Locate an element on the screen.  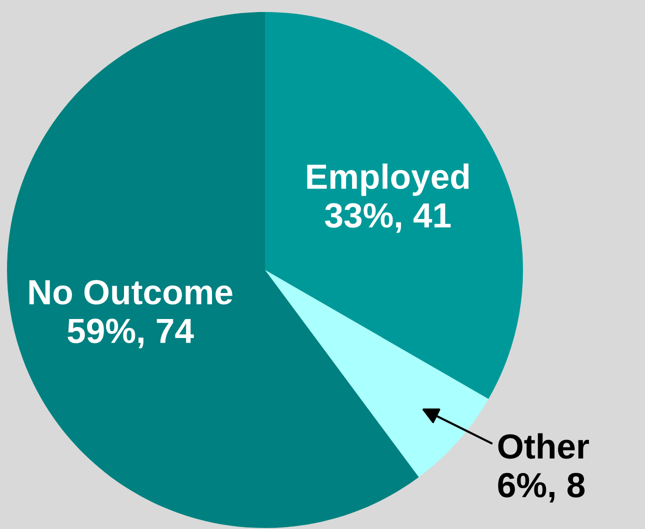
pie-slice is located at coordinates (376, 374).